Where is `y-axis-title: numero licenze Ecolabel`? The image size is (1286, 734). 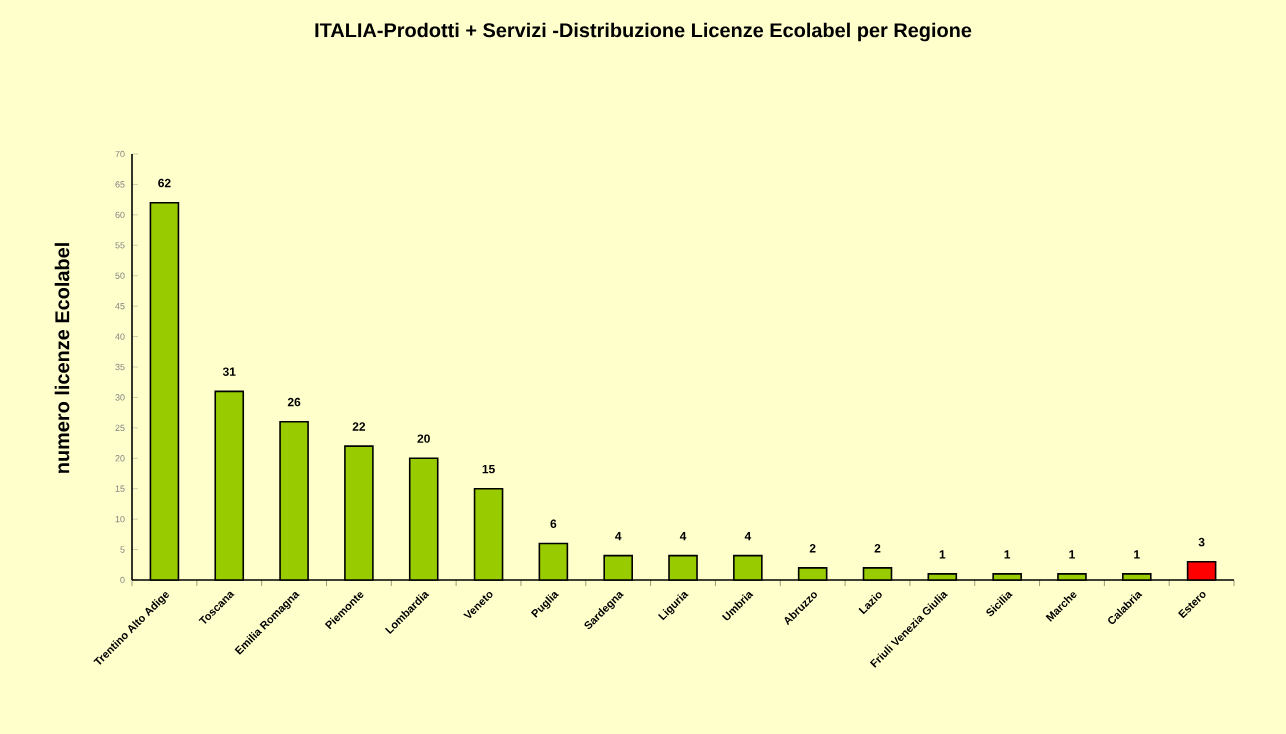
y-axis-title: numero licenze Ecolabel is located at coordinates (62, 358).